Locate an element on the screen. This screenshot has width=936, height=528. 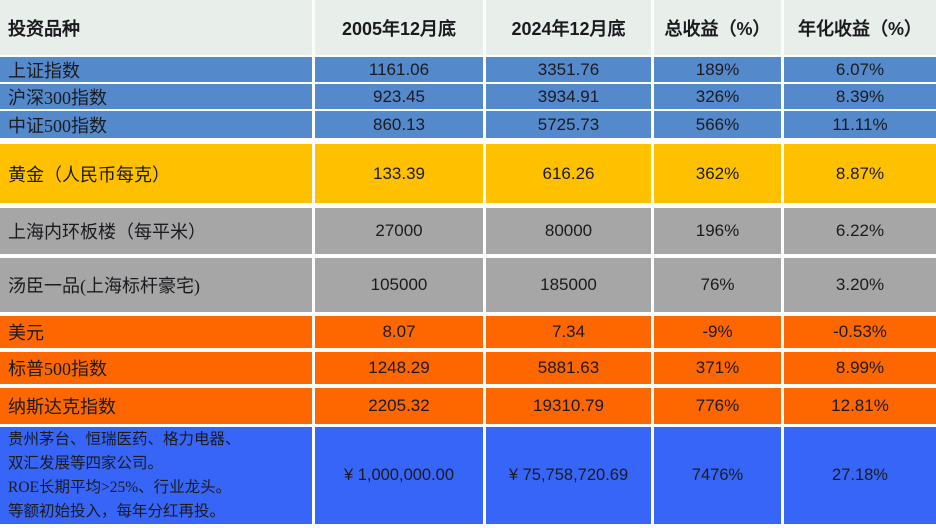
asset-name-cell: 美元 is located at coordinates (156, 332).